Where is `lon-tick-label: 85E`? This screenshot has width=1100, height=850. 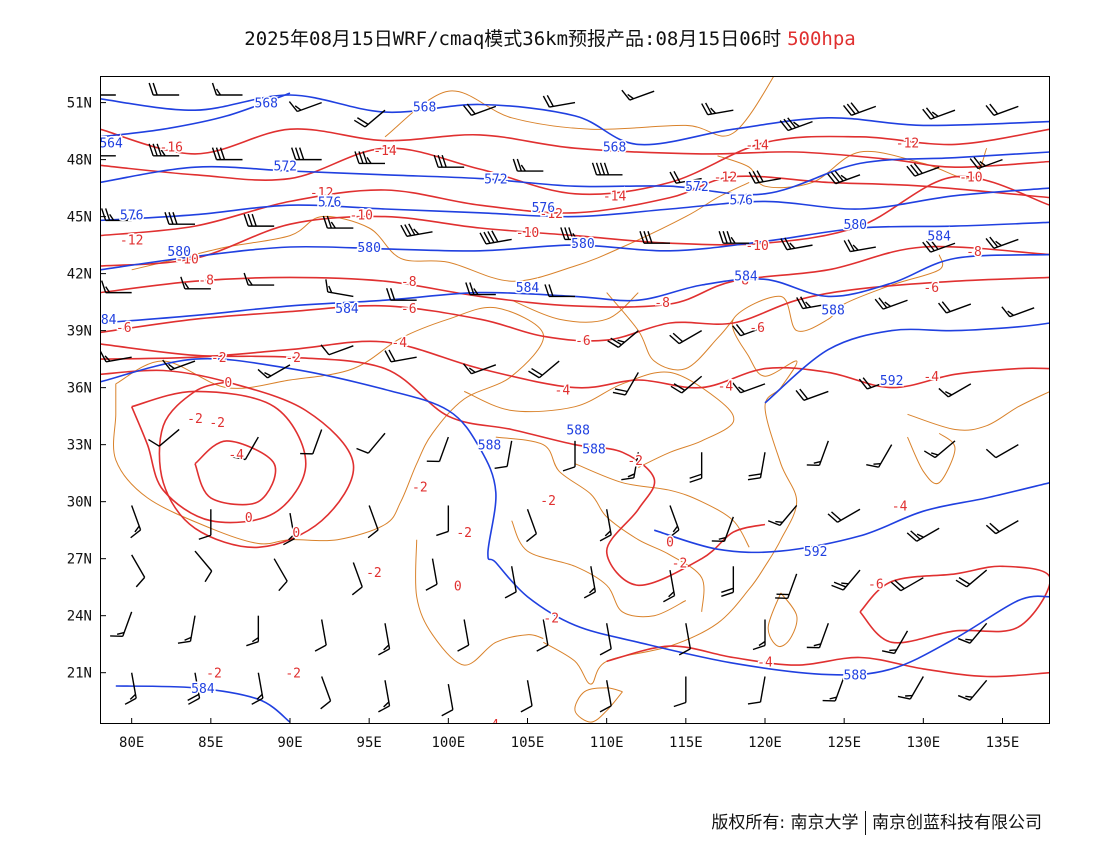 lon-tick-label: 85E is located at coordinates (210, 743).